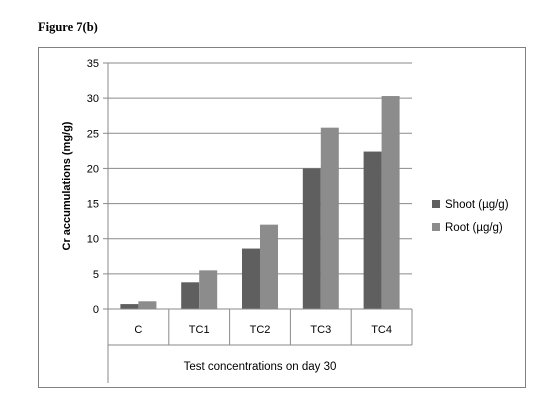  Describe the element at coordinates (199, 330) in the screenshot. I see `x-tick-label: TC1` at that location.